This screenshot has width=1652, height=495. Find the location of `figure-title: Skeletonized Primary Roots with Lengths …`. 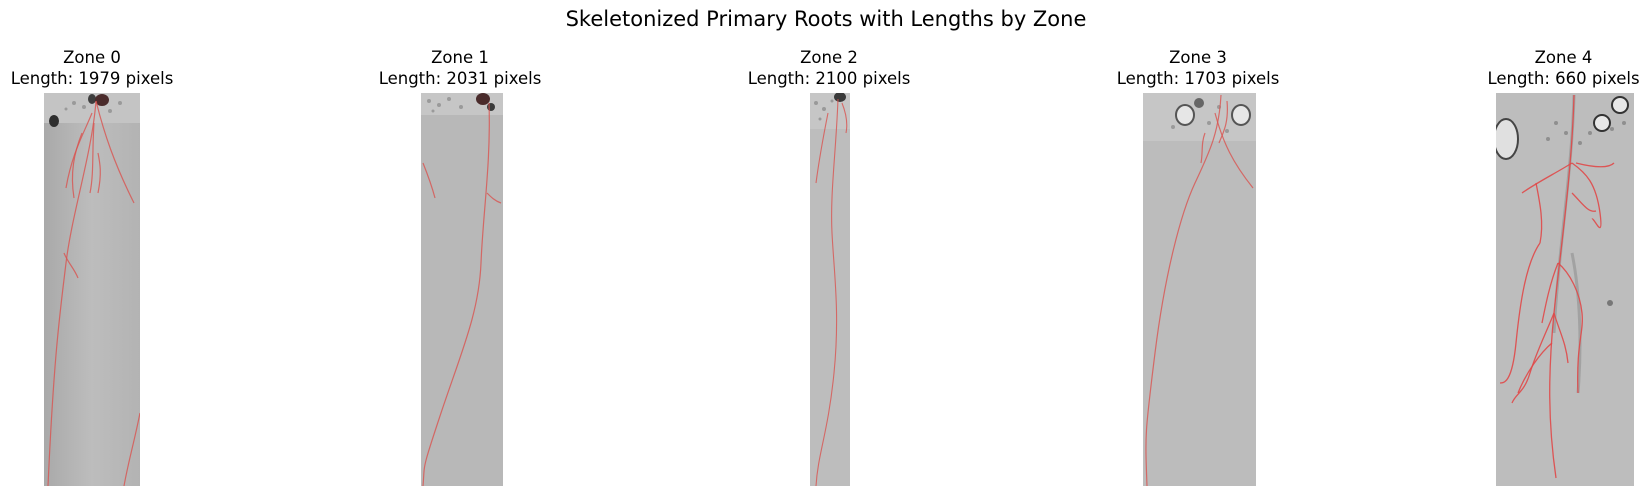

figure-title: Skeletonized Primary Roots with Lengths … is located at coordinates (826, 19).